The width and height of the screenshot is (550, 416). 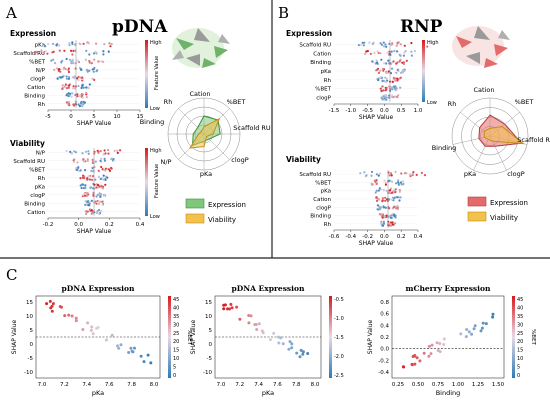 What do you see at coordinates (155, 217) in the screenshot?
I see `cbar-low-label: Low` at bounding box center [155, 217].